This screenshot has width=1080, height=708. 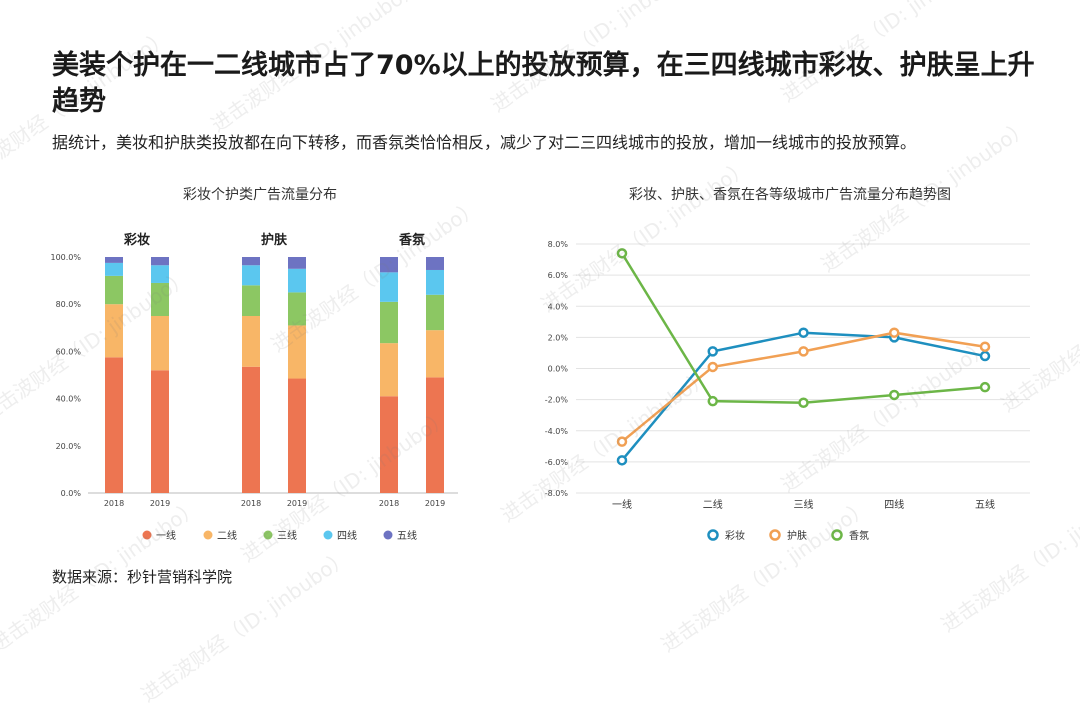 What do you see at coordinates (411, 240) in the screenshot?
I see `bar-group-label: 香氛` at bounding box center [411, 240].